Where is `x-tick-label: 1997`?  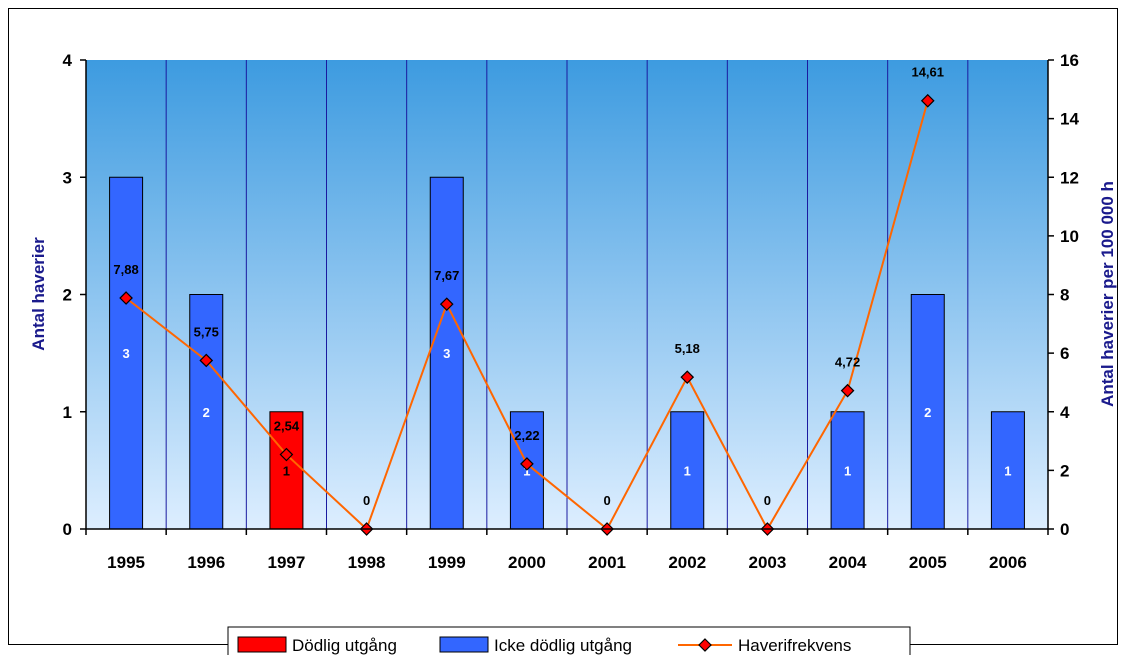
x-tick-label: 1997 is located at coordinates (287, 562).